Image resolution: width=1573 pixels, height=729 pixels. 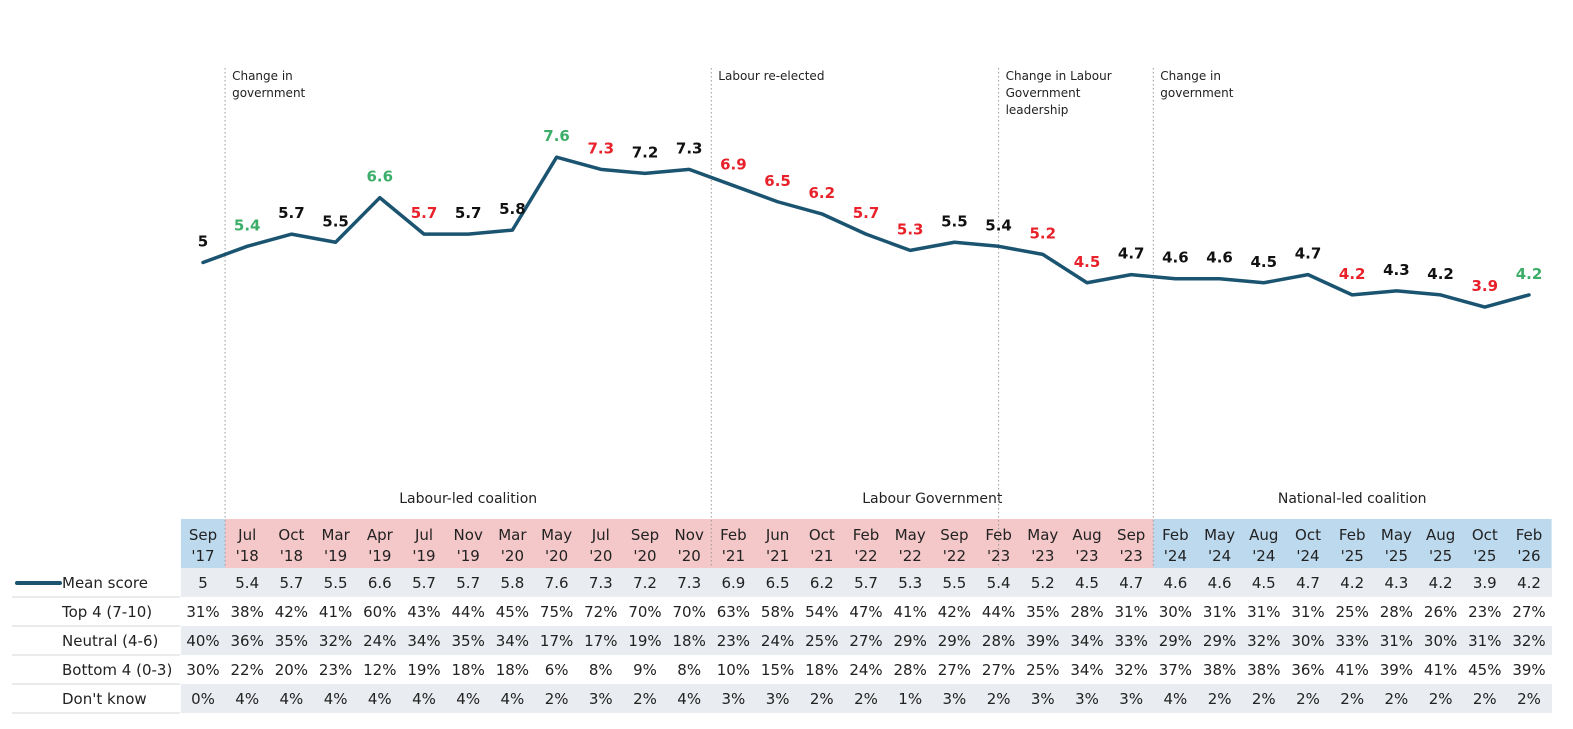 What do you see at coordinates (601, 670) in the screenshot?
I see `table-cell: 8%` at bounding box center [601, 670].